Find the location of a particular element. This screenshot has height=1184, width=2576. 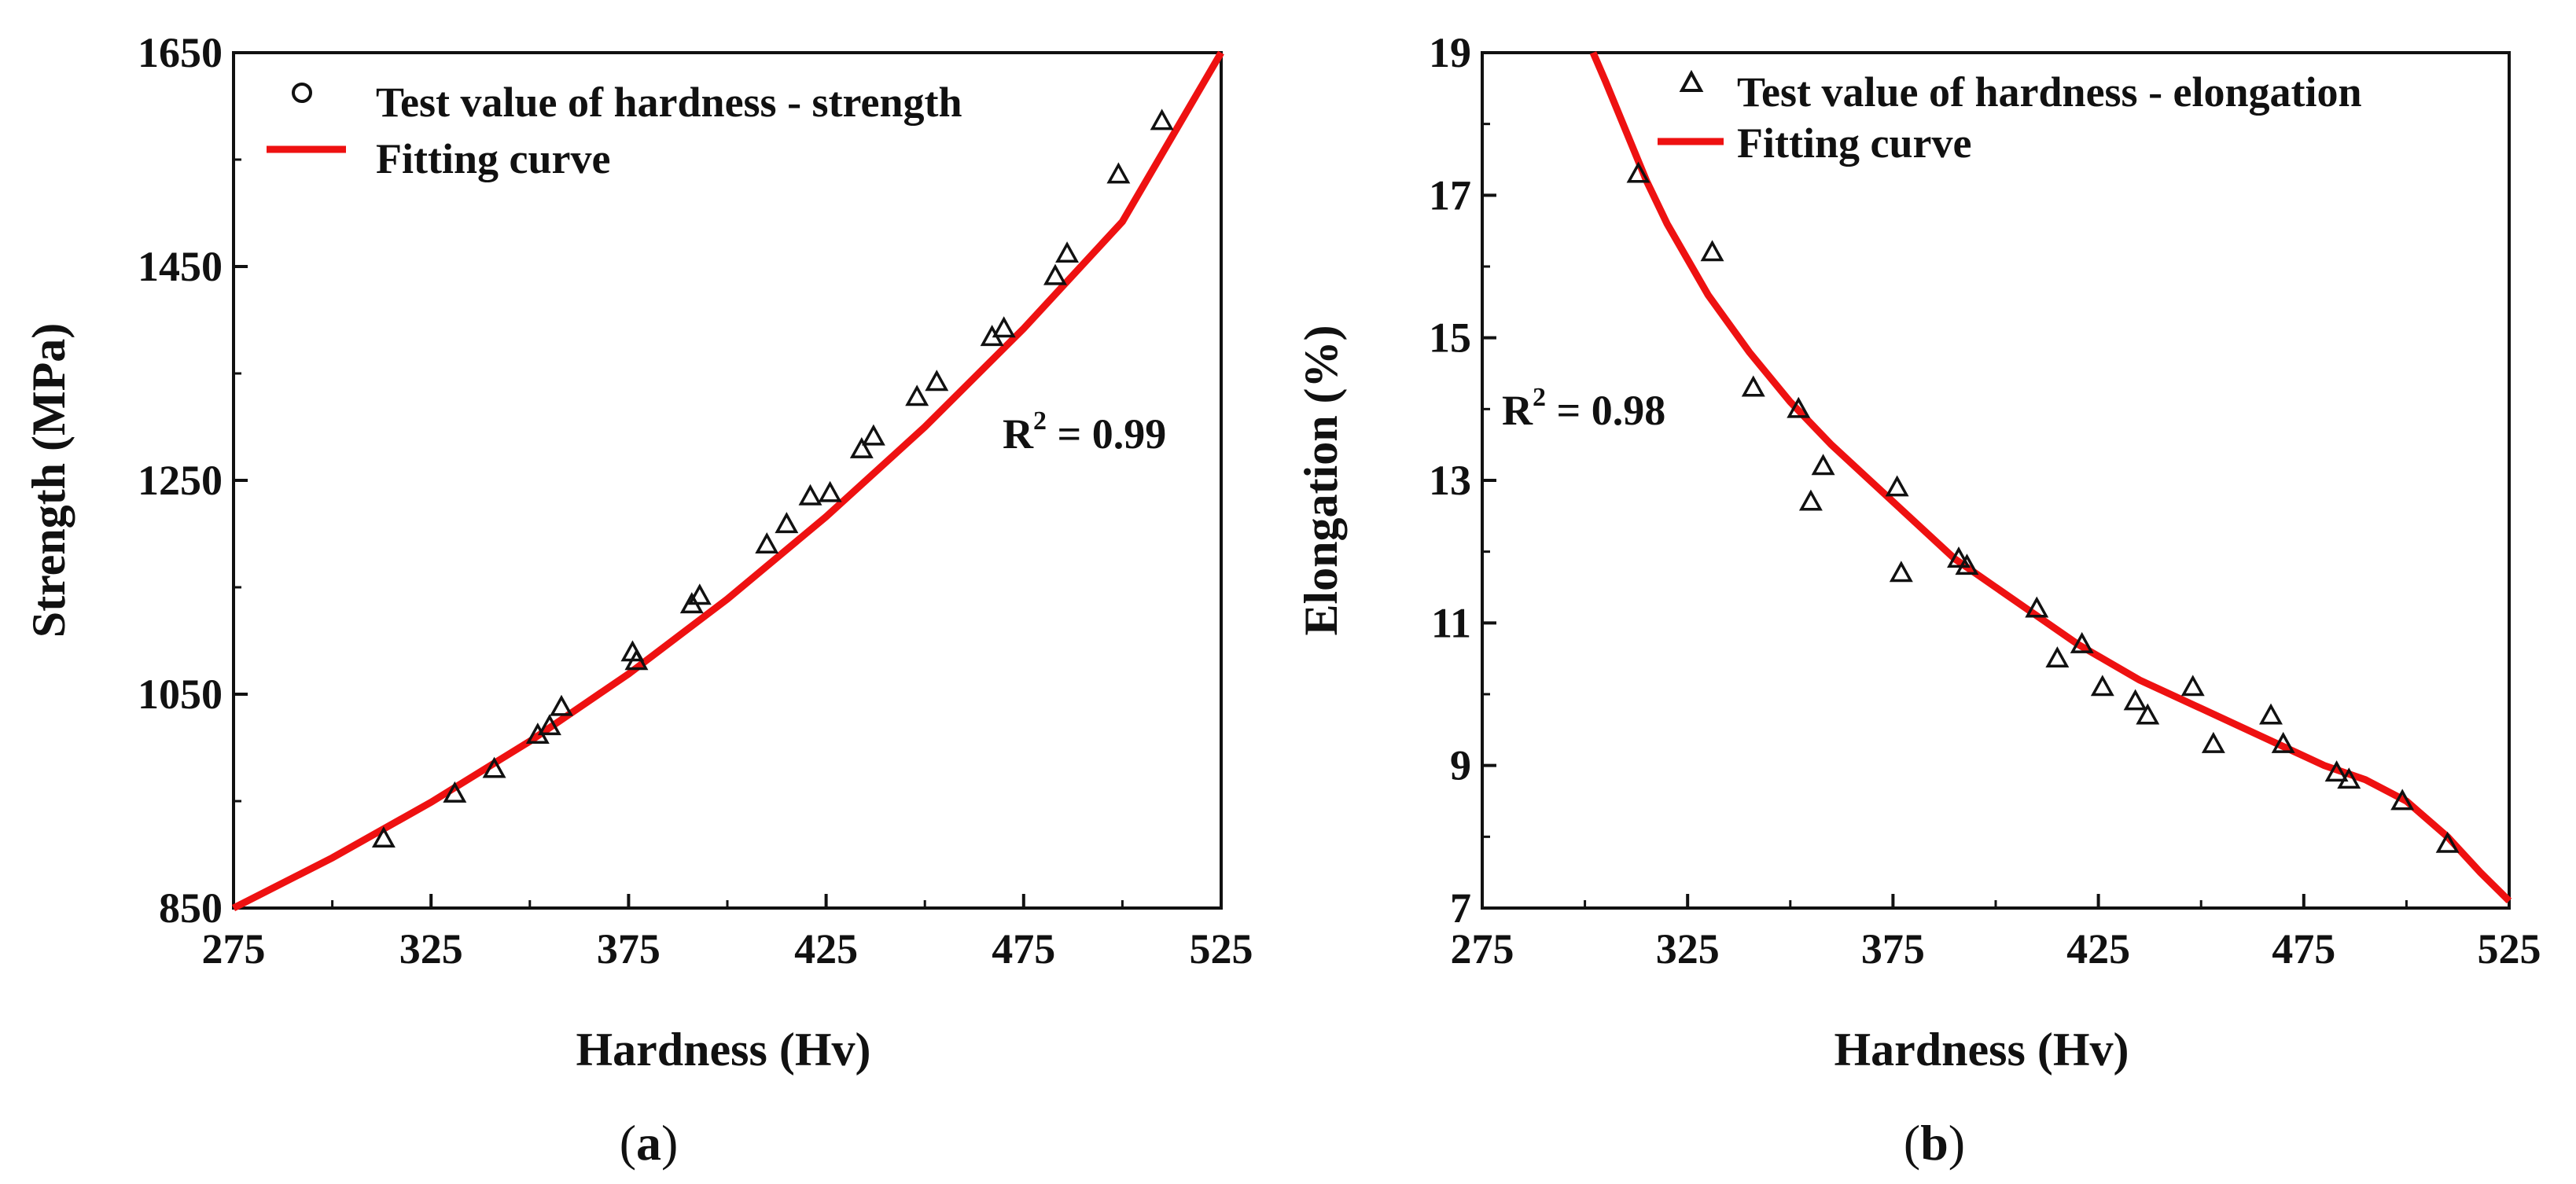

y-tick-label: 1650 is located at coordinates (180, 52).